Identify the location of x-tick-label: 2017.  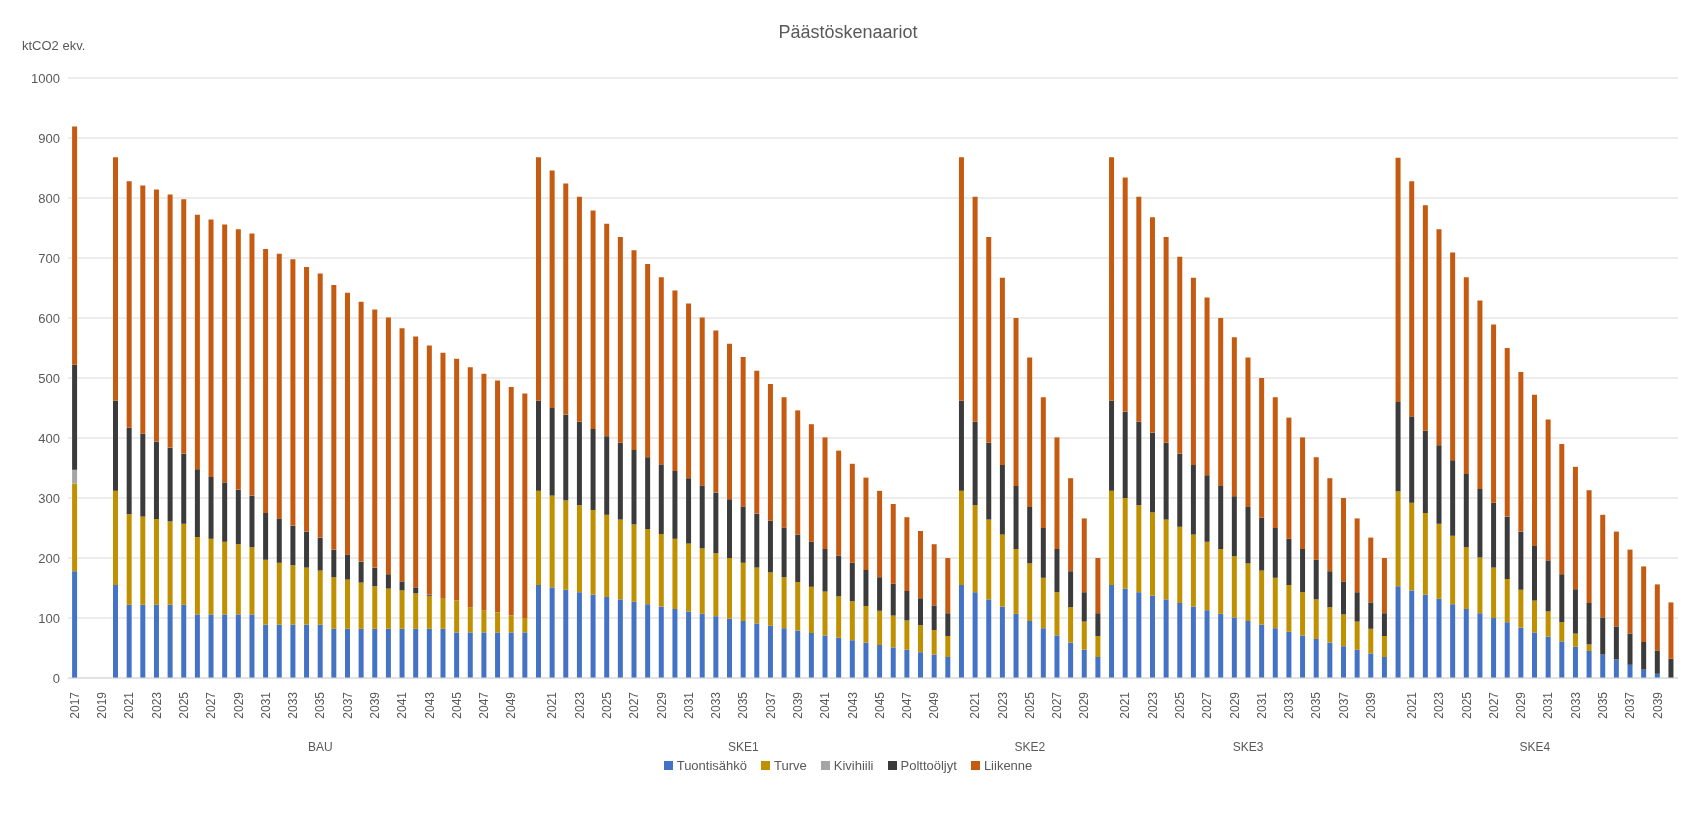
(74, 705).